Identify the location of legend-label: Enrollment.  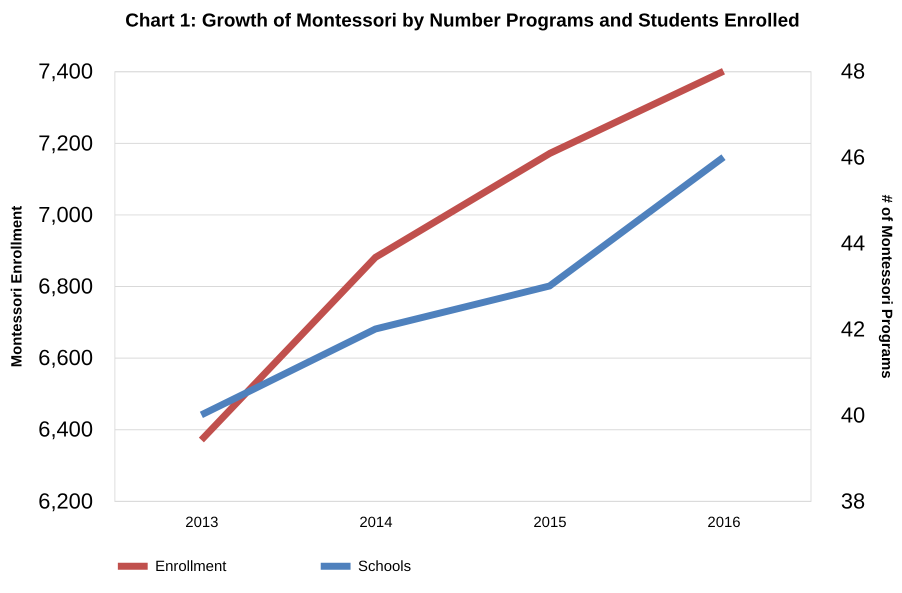
(191, 567).